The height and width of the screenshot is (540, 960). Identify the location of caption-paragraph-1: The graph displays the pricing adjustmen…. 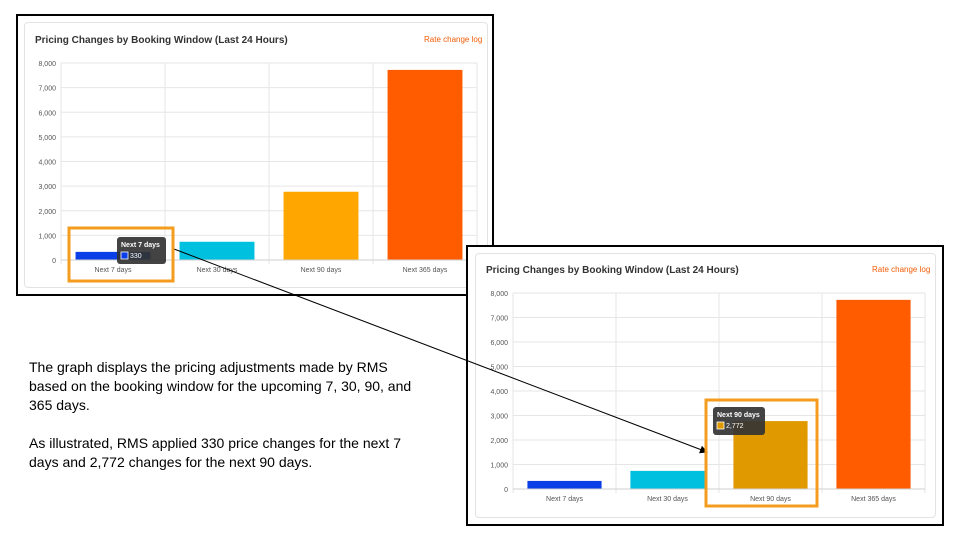
(220, 386).